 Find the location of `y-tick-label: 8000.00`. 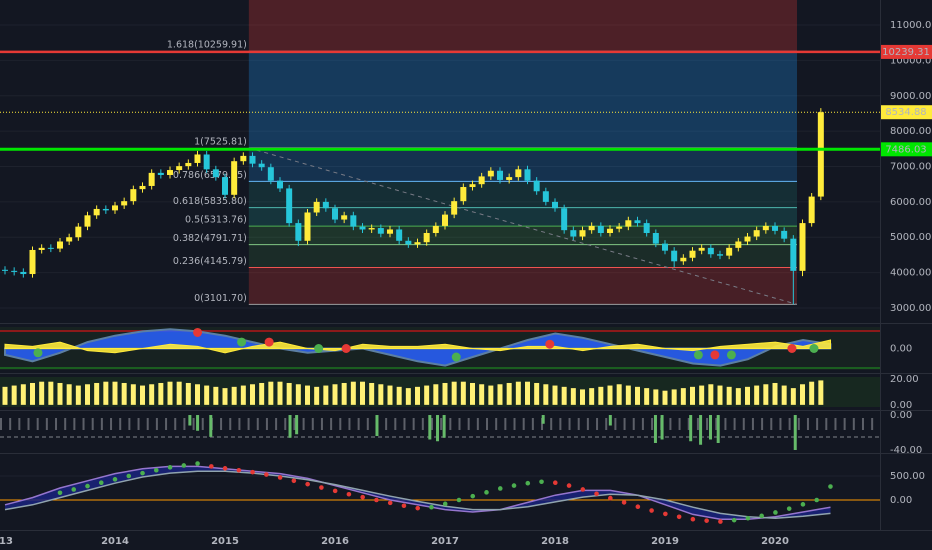

y-tick-label: 8000.00 is located at coordinates (910, 131).